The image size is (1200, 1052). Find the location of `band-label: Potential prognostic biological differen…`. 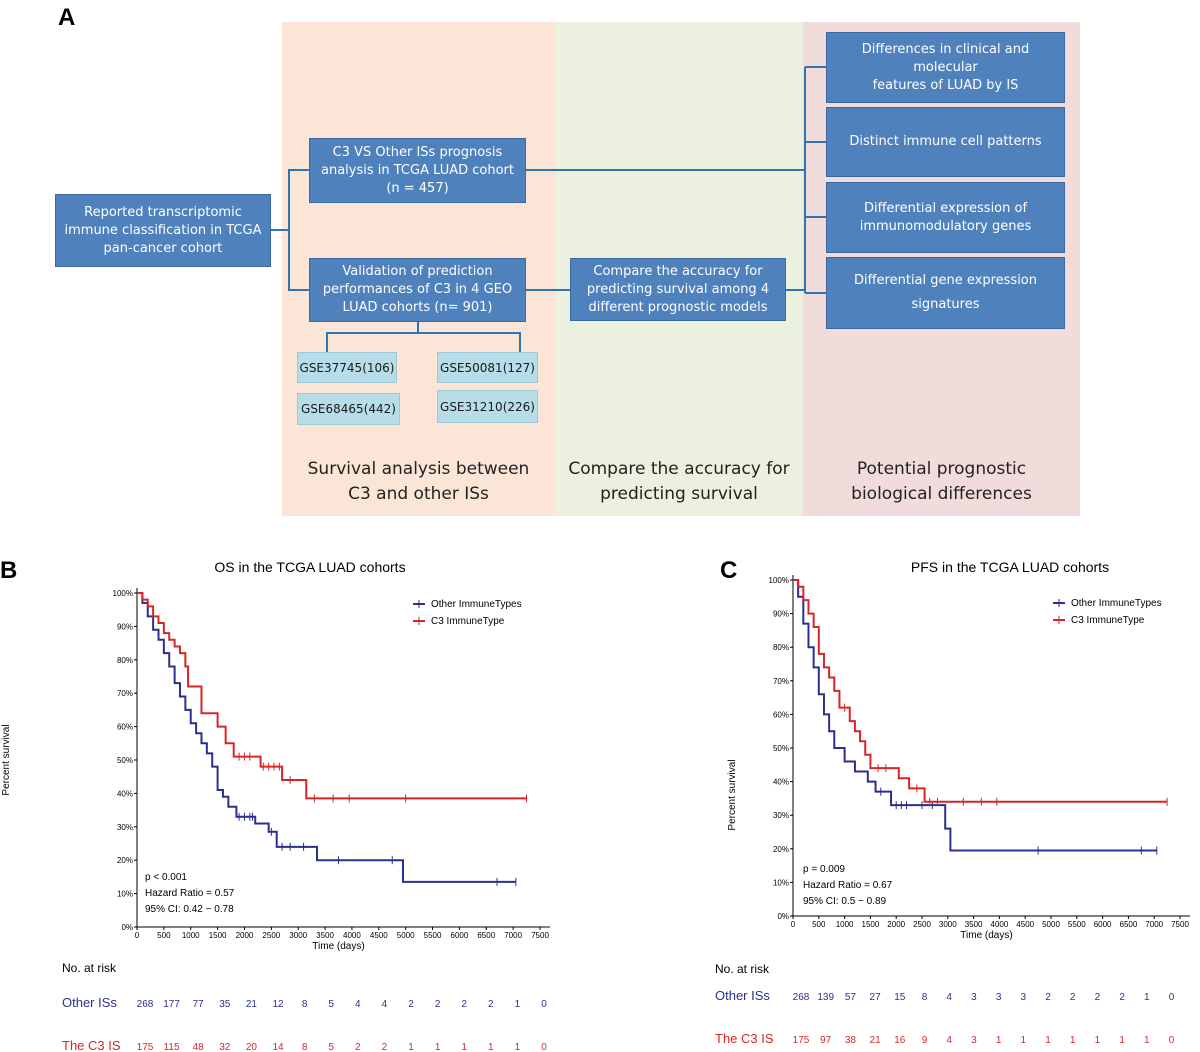

band-label: Potential prognostic biological differen… is located at coordinates (941, 481).